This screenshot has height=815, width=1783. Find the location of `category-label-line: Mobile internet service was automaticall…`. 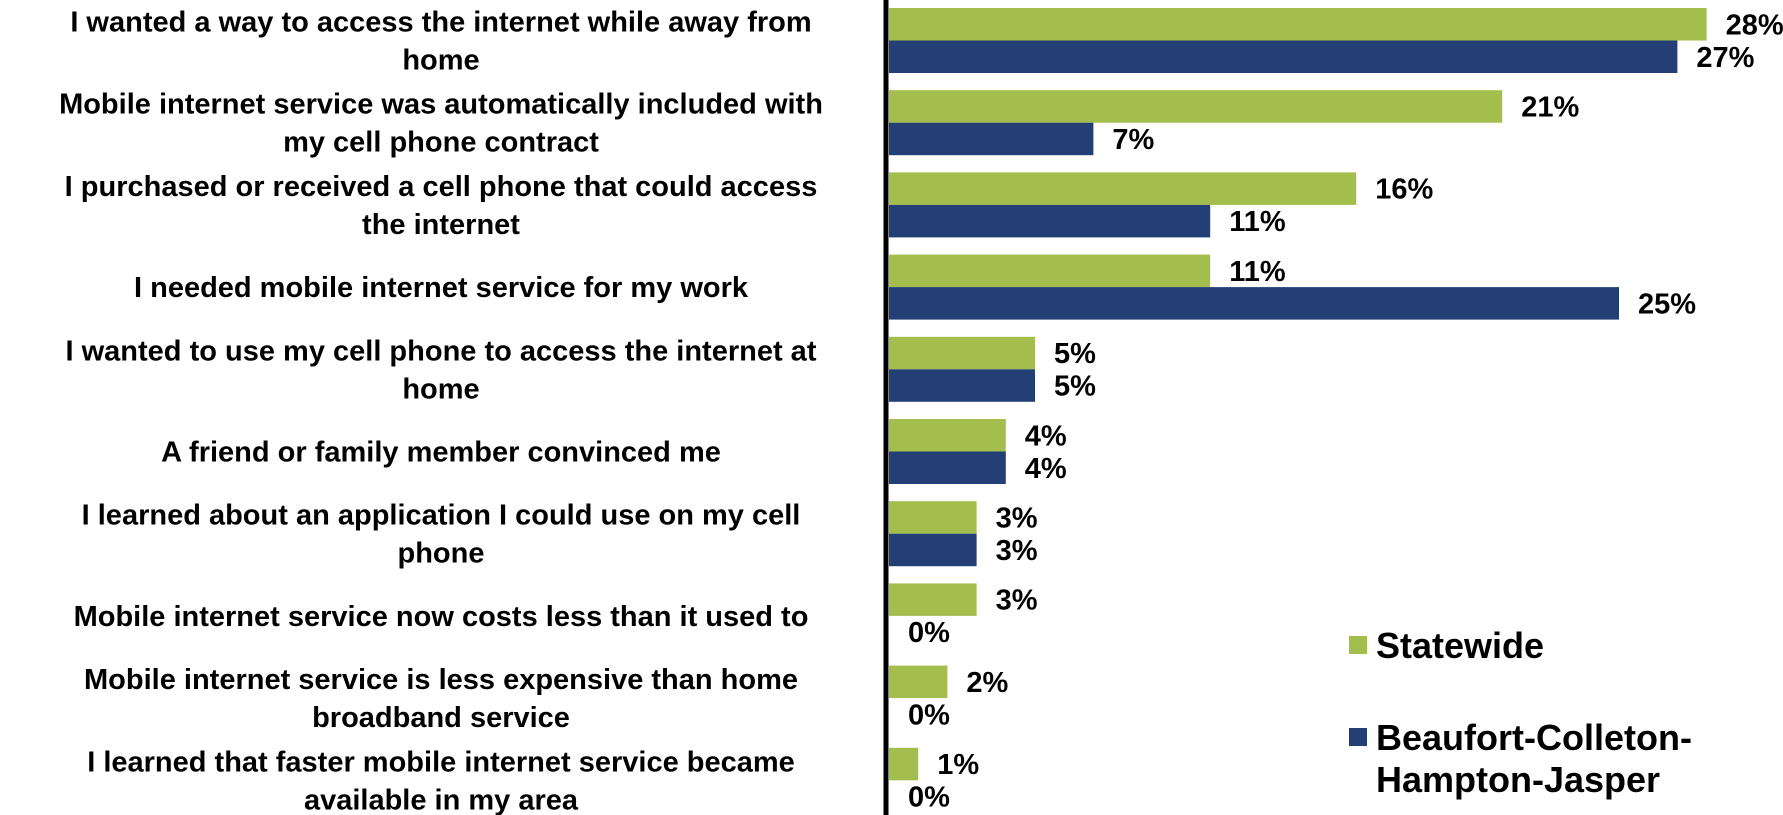

category-label-line: Mobile internet service was automaticall… is located at coordinates (441, 105).